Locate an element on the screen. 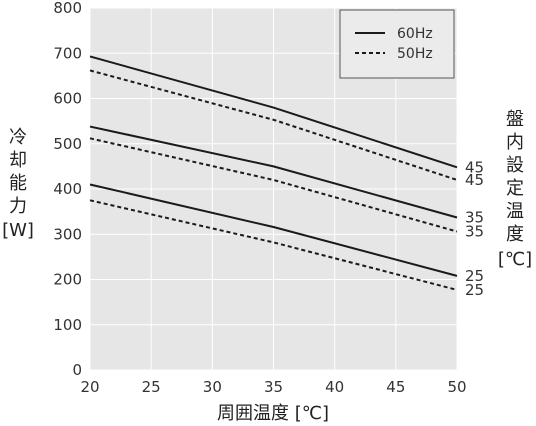 The image size is (536, 426). legend: 60Hz 50Hz is located at coordinates (397, 44).